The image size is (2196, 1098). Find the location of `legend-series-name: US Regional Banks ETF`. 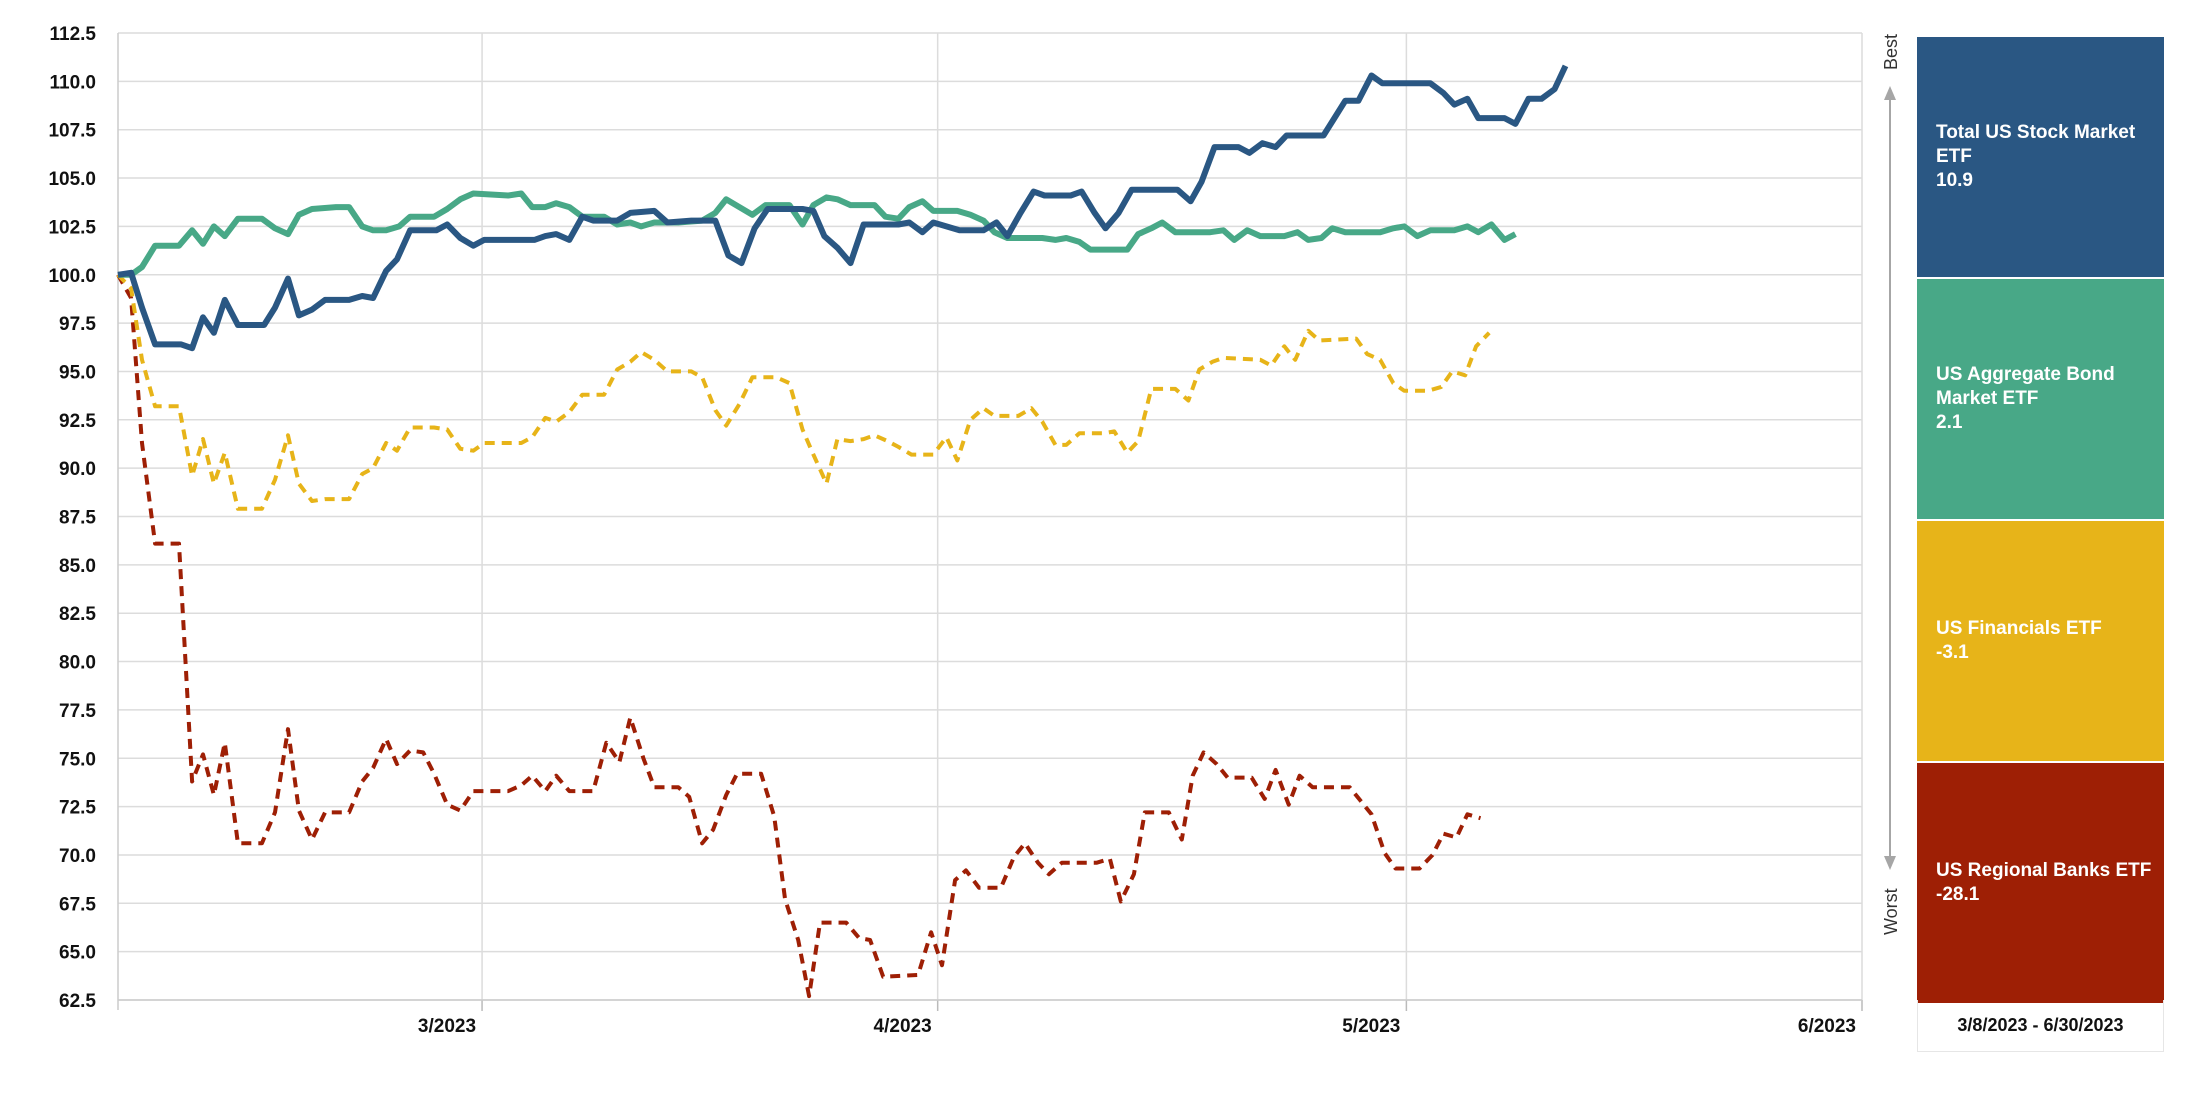

legend-series-name: US Regional Banks ETF is located at coordinates (2044, 870).